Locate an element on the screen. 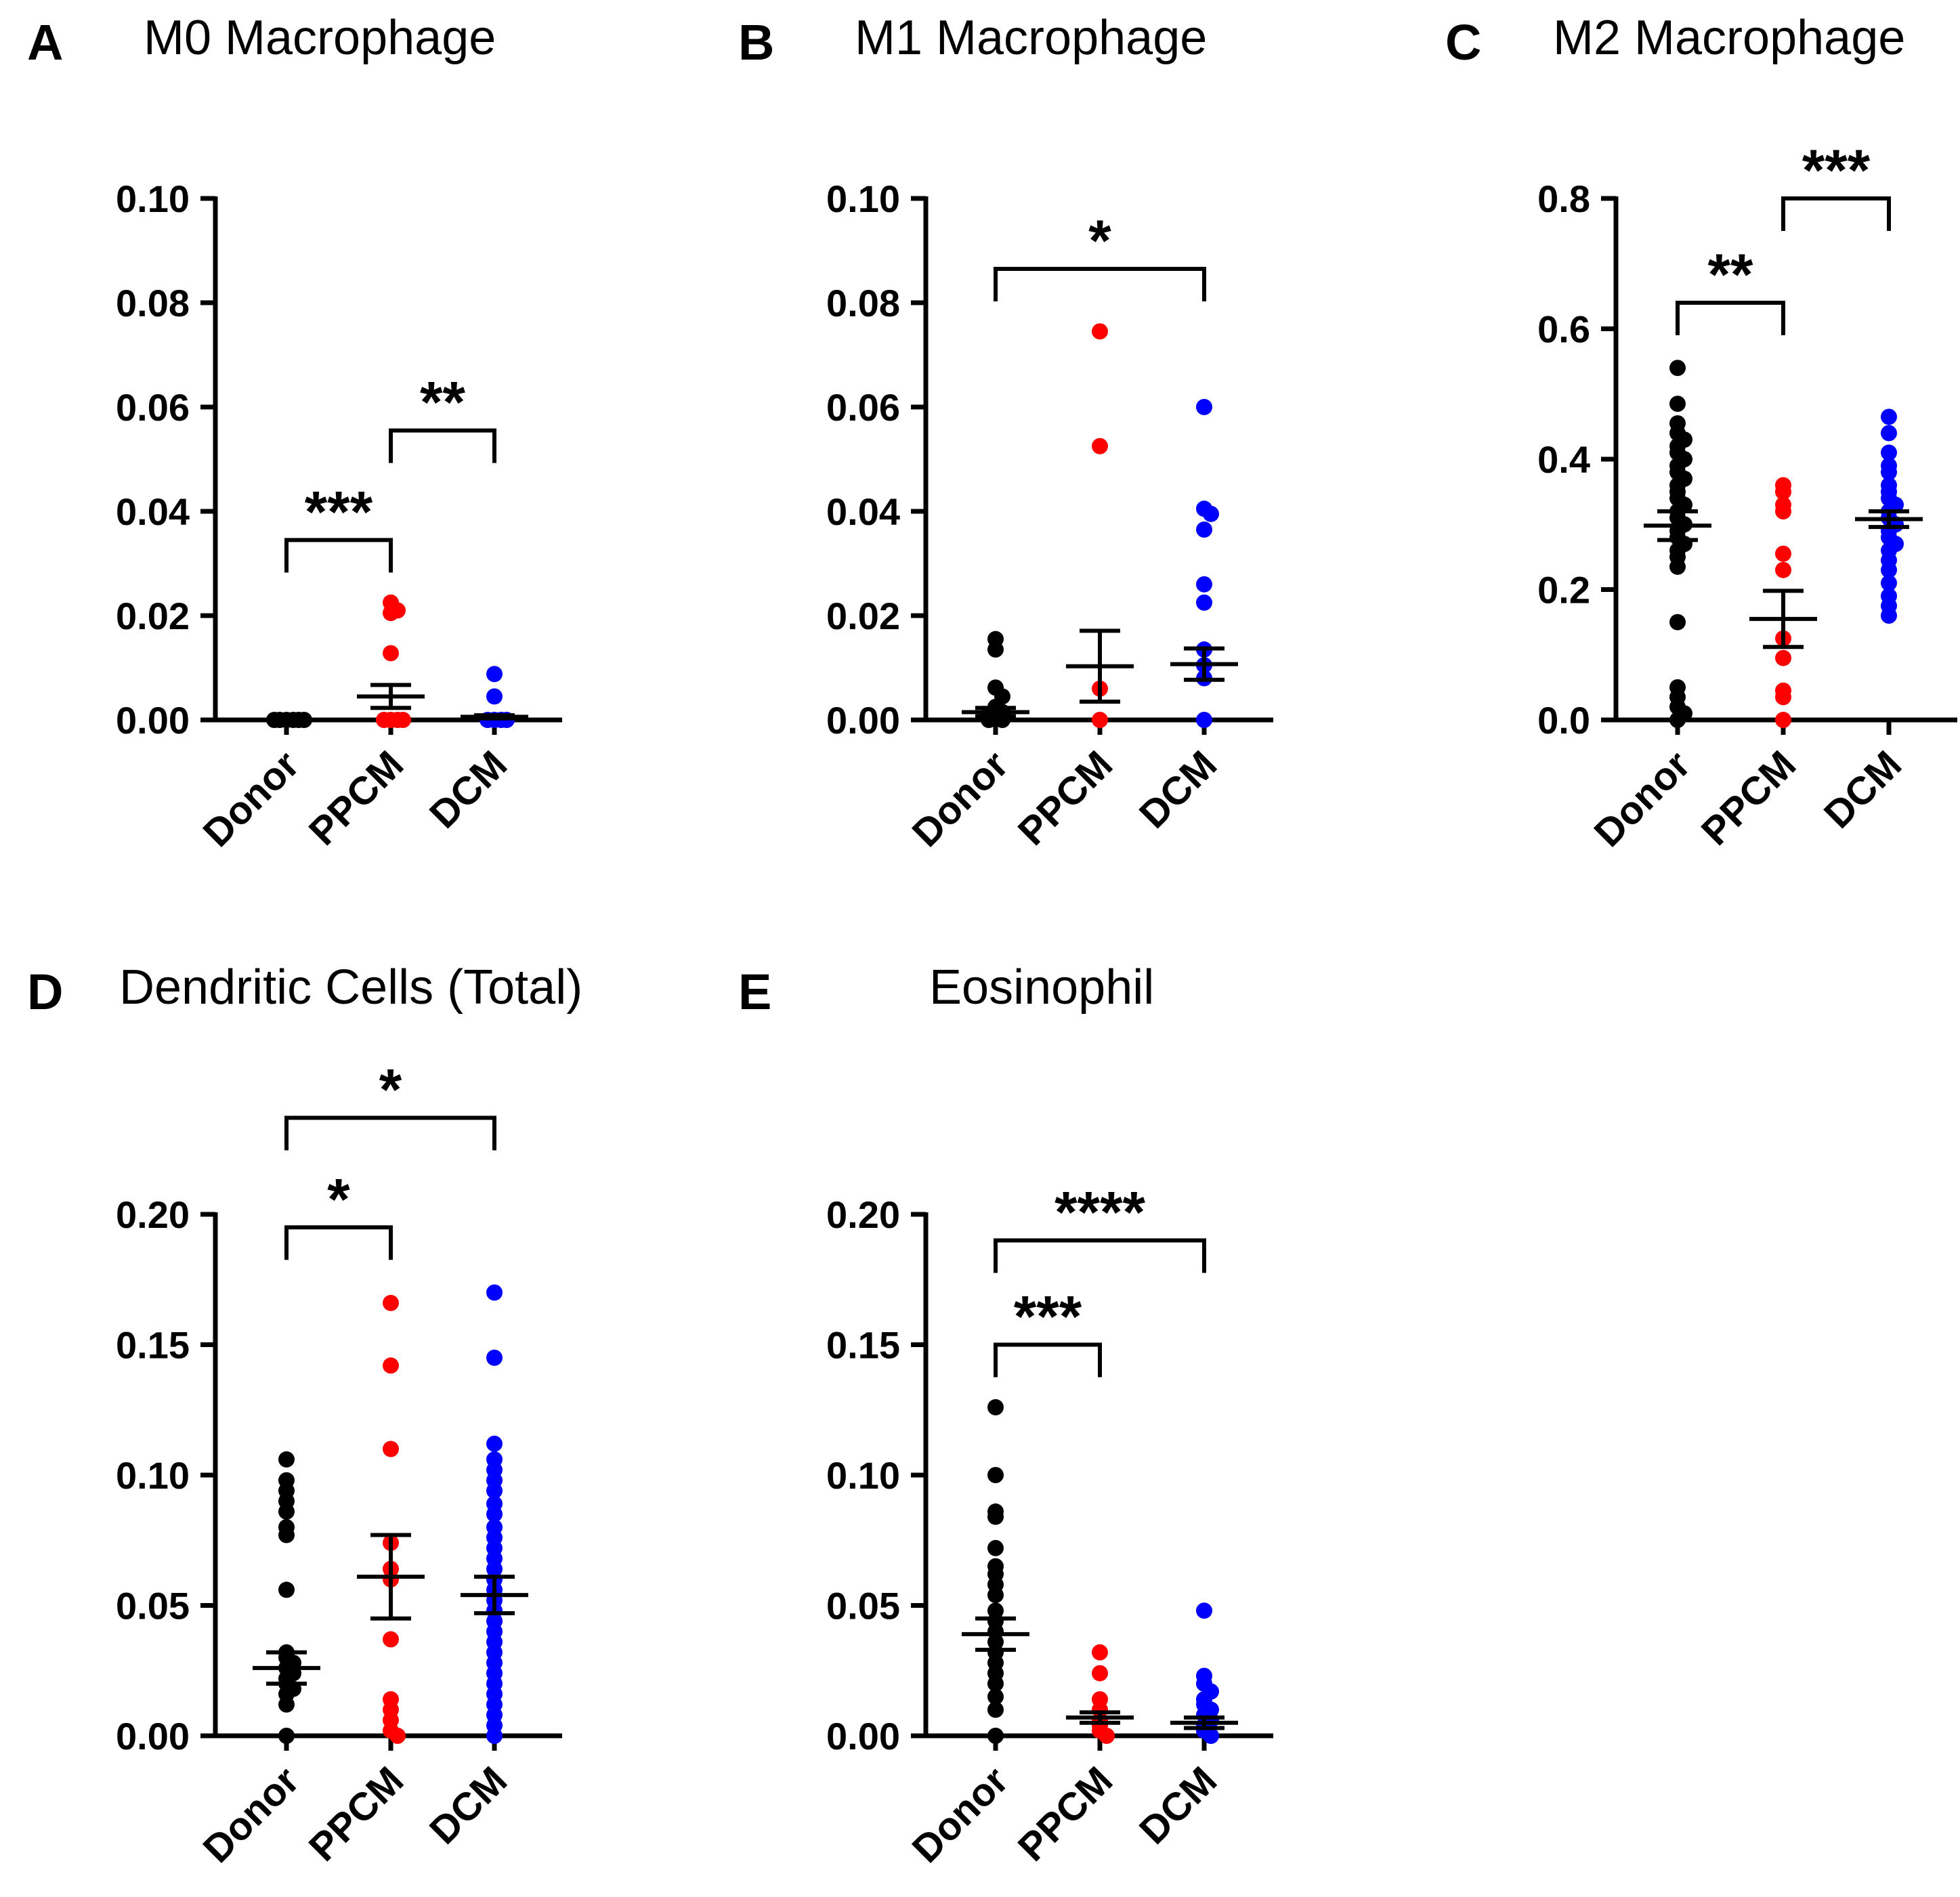  panel-title: M1 Macrophage is located at coordinates (1031, 38).